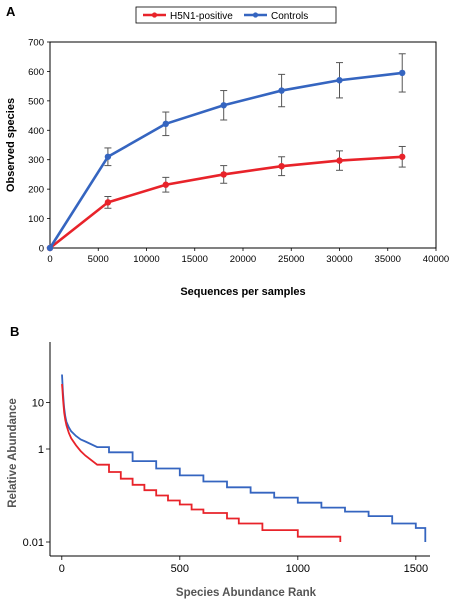 The width and height of the screenshot is (459, 602). Describe the element at coordinates (226, 202) in the screenshot. I see `series-line-h5n1` at that location.